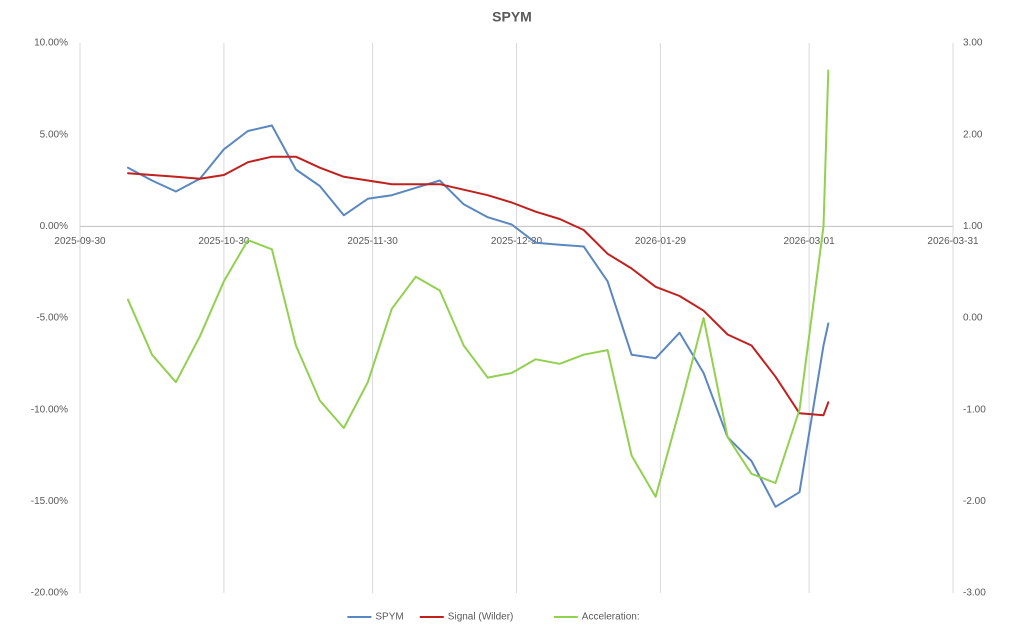 The width and height of the screenshot is (1024, 639). What do you see at coordinates (481, 617) in the screenshot?
I see `legend-label: Signal (Wilder)` at bounding box center [481, 617].